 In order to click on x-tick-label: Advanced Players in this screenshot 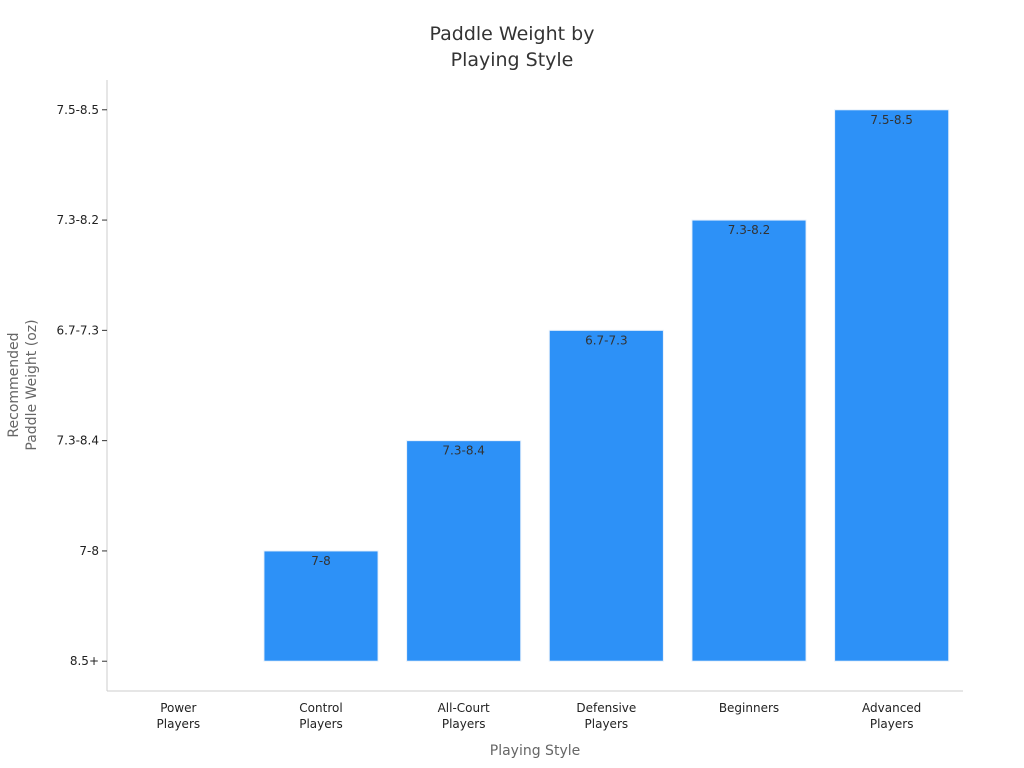, I will do `click(891, 716)`.